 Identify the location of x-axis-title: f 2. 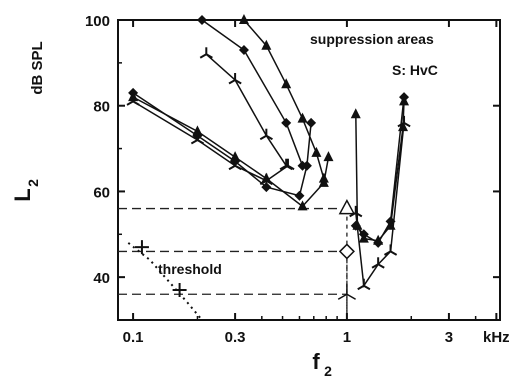
(322, 364).